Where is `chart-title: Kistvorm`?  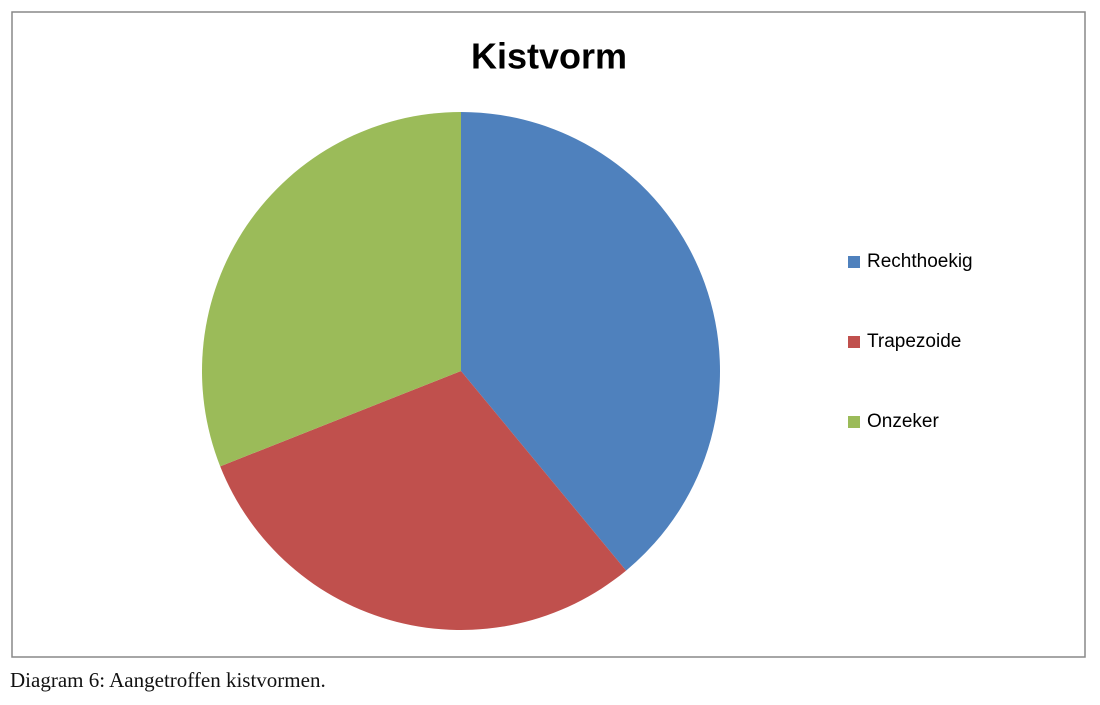
chart-title: Kistvorm is located at coordinates (549, 56).